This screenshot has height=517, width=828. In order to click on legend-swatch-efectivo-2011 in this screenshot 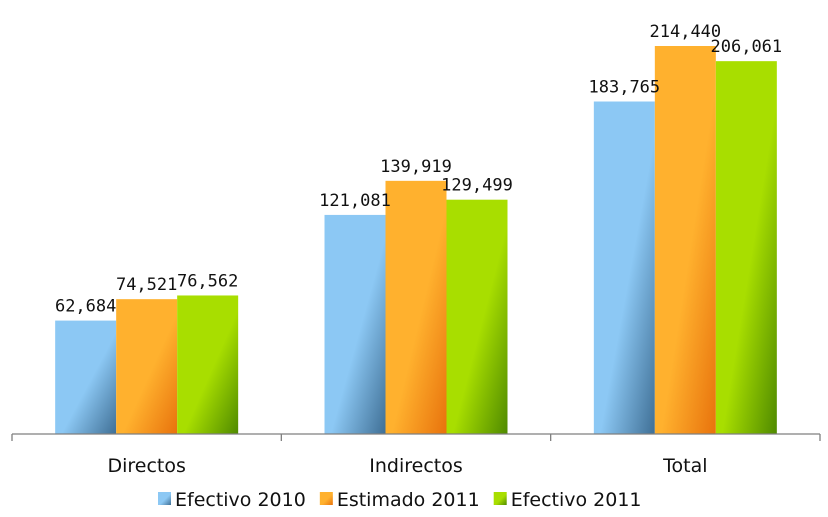, I will do `click(500, 498)`.